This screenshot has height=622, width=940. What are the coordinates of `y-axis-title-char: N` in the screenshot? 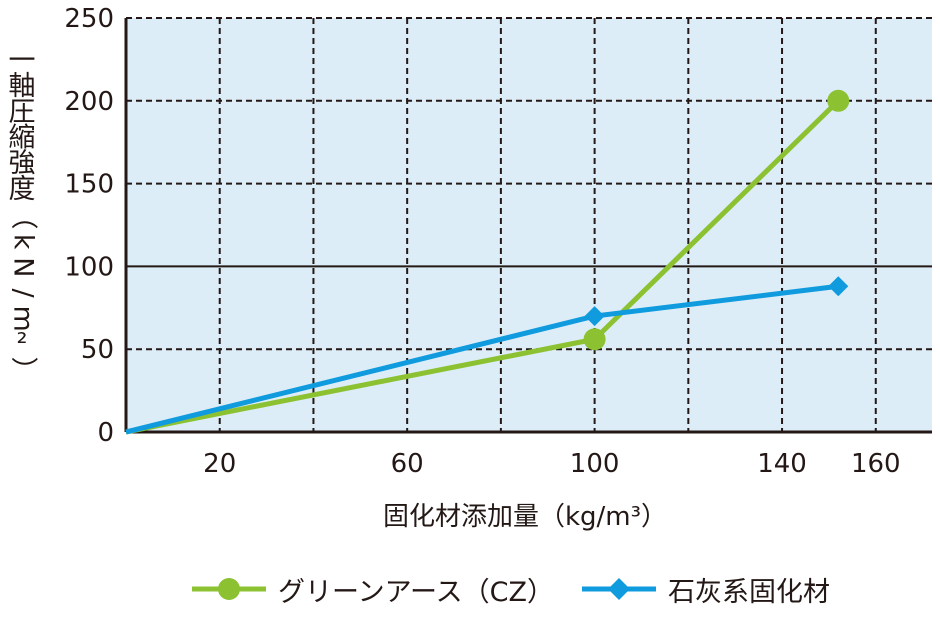 It's located at (23, 267).